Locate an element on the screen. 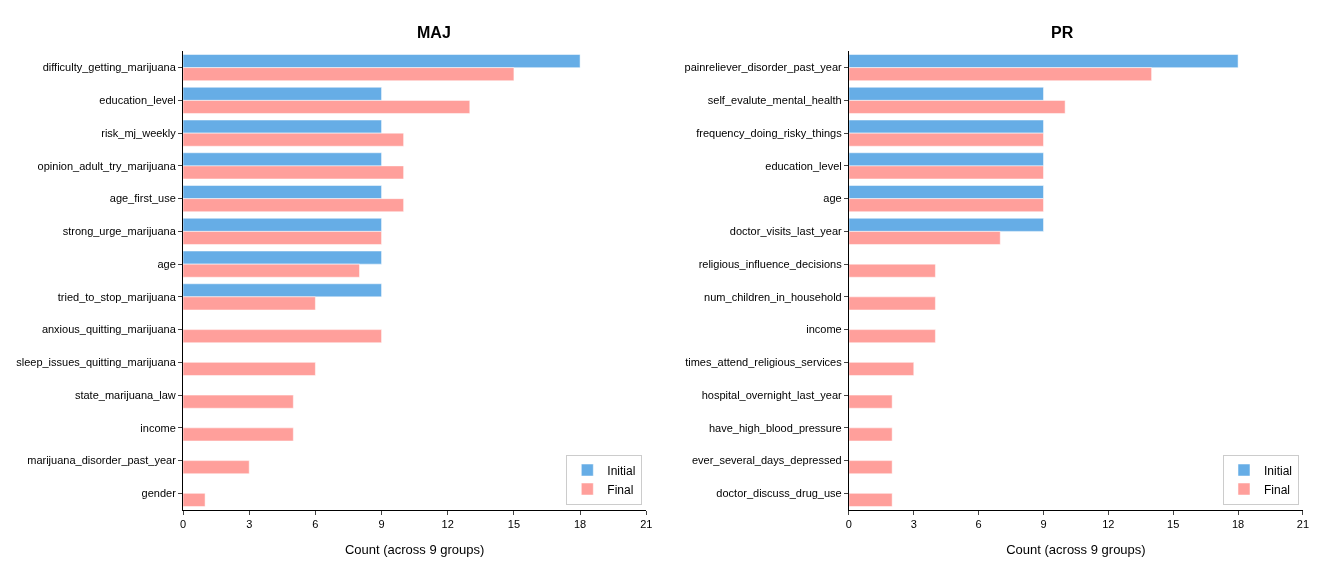  chart-title: PR is located at coordinates (1062, 32).